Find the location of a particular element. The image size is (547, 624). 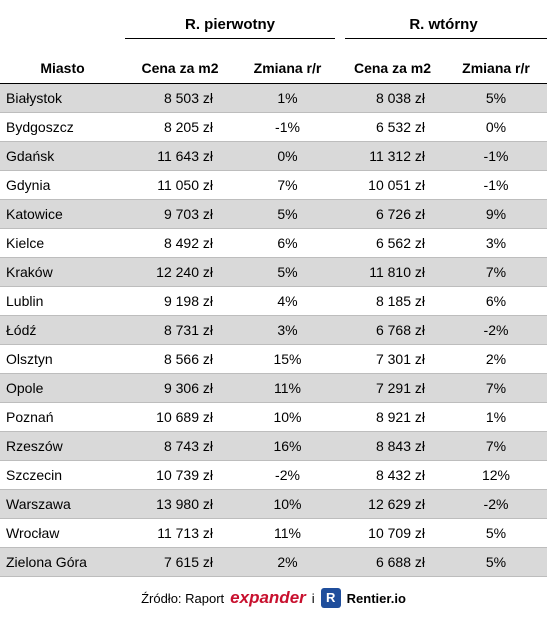

cell: 9 703 zł is located at coordinates (188, 214).